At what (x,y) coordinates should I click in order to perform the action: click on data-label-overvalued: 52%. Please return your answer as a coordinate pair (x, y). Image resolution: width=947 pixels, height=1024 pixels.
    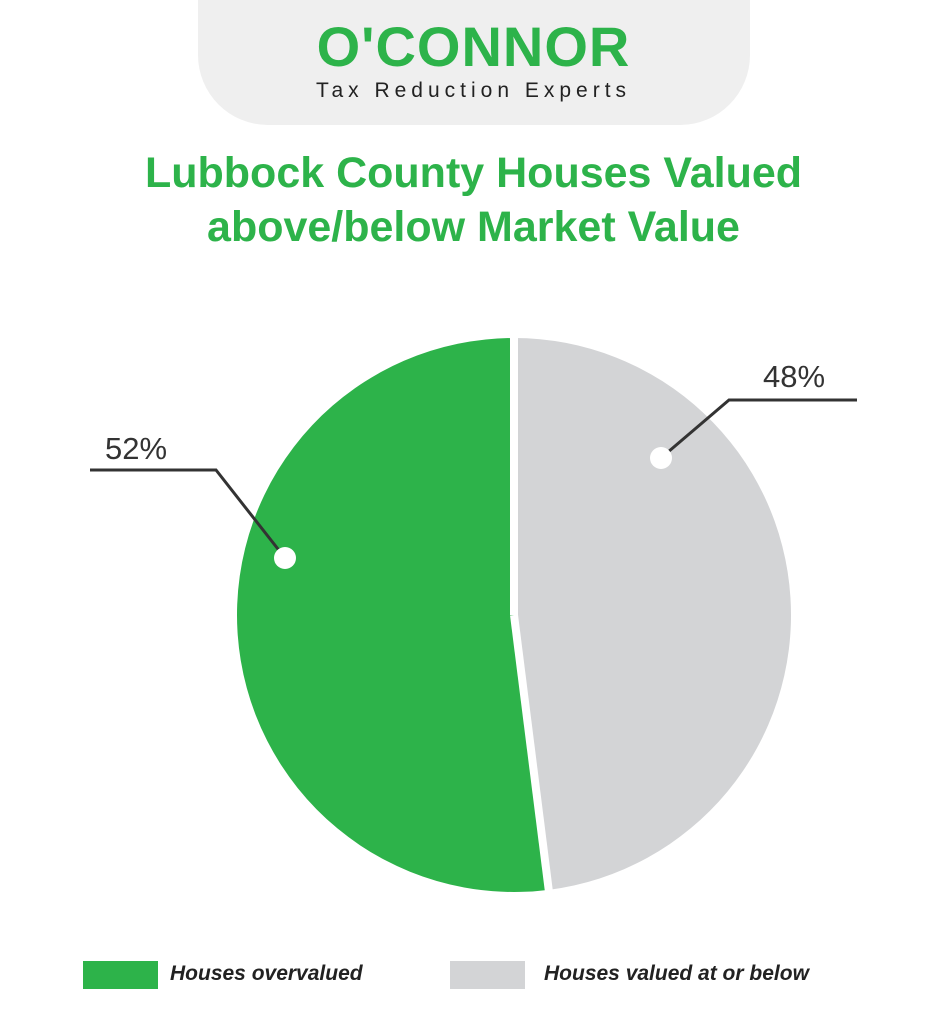
    Looking at the image, I should click on (136, 448).